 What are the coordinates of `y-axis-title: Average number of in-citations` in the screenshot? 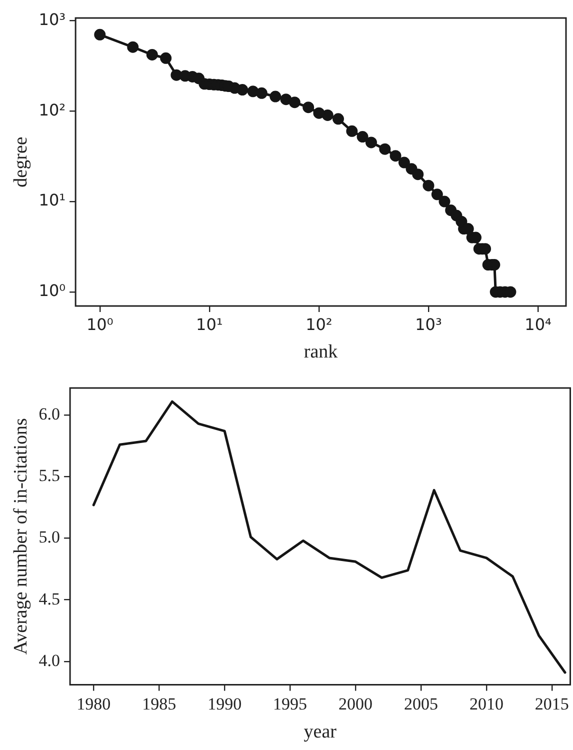 It's located at (21, 536).